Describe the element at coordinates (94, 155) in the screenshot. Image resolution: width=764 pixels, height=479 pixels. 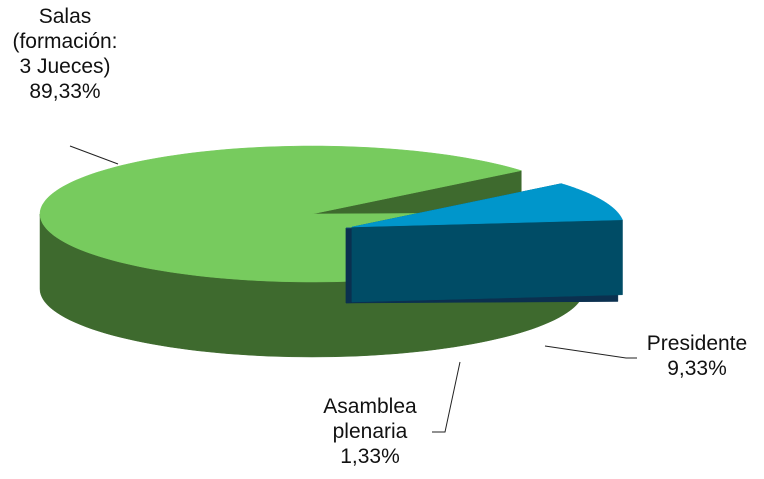
I see `leader-salas` at that location.